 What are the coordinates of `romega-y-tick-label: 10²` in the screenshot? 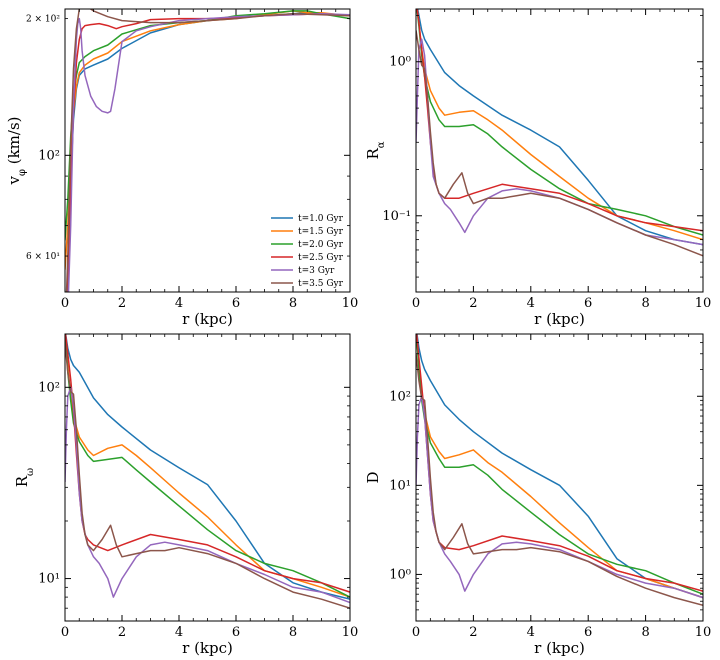 It's located at (49, 387).